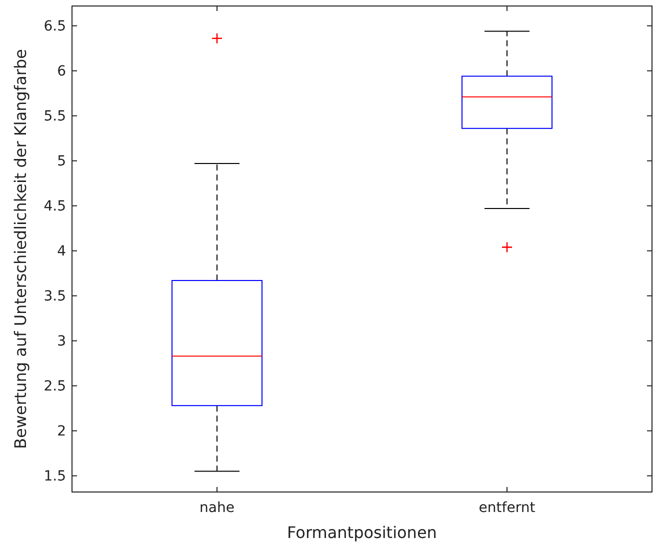 This screenshot has width=662, height=544. What do you see at coordinates (55, 206) in the screenshot?
I see `y-tick-label: 4.5` at bounding box center [55, 206].